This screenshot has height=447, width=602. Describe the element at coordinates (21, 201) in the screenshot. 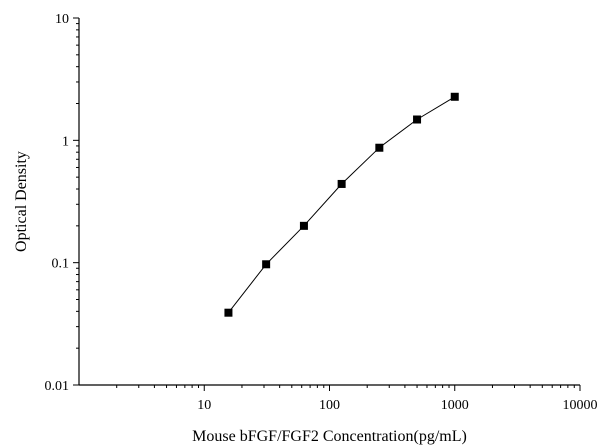

I see `y-axis-title: Optical Density` at that location.